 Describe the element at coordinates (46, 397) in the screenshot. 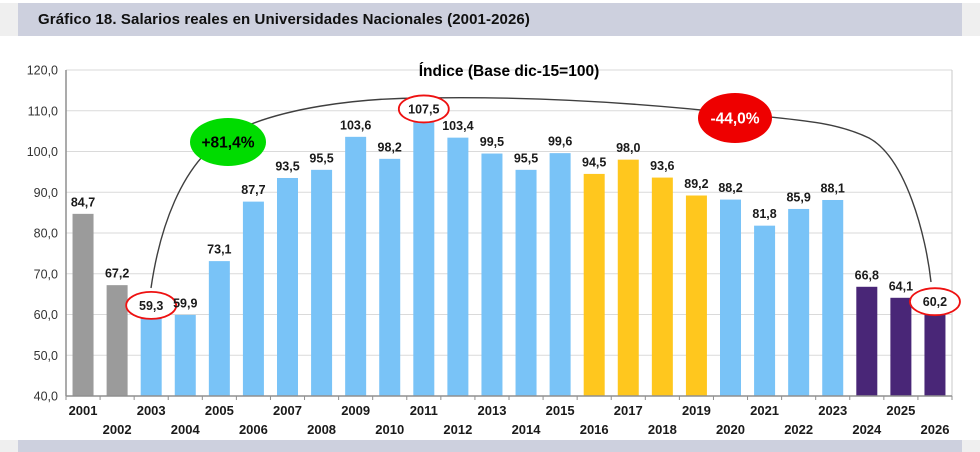

I see `y-axis-label: 40,0` at that location.